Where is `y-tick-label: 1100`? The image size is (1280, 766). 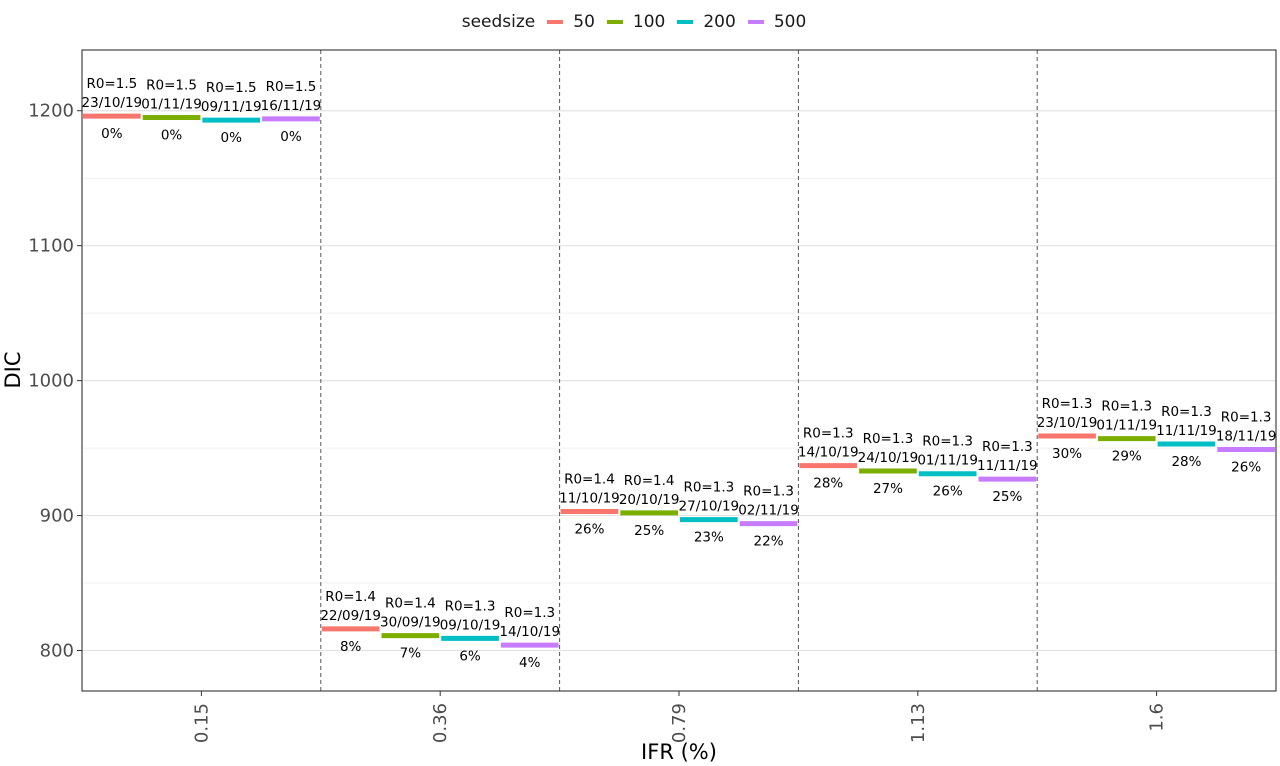 y-tick-label: 1100 is located at coordinates (51, 246).